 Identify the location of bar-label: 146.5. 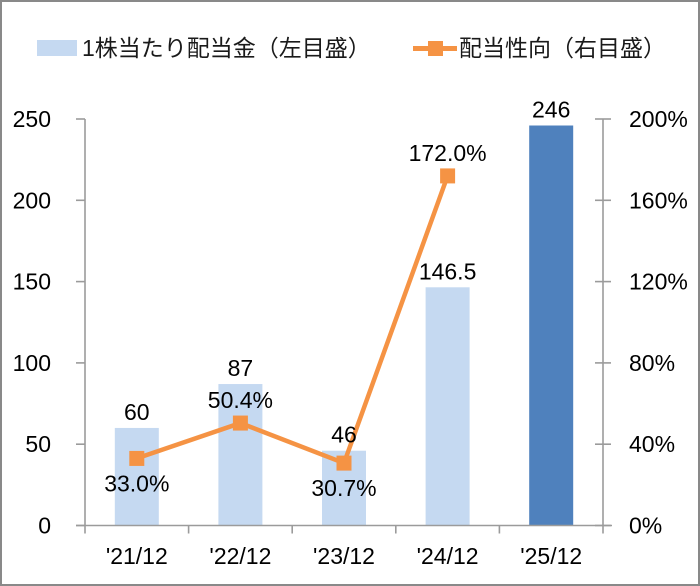
(448, 271).